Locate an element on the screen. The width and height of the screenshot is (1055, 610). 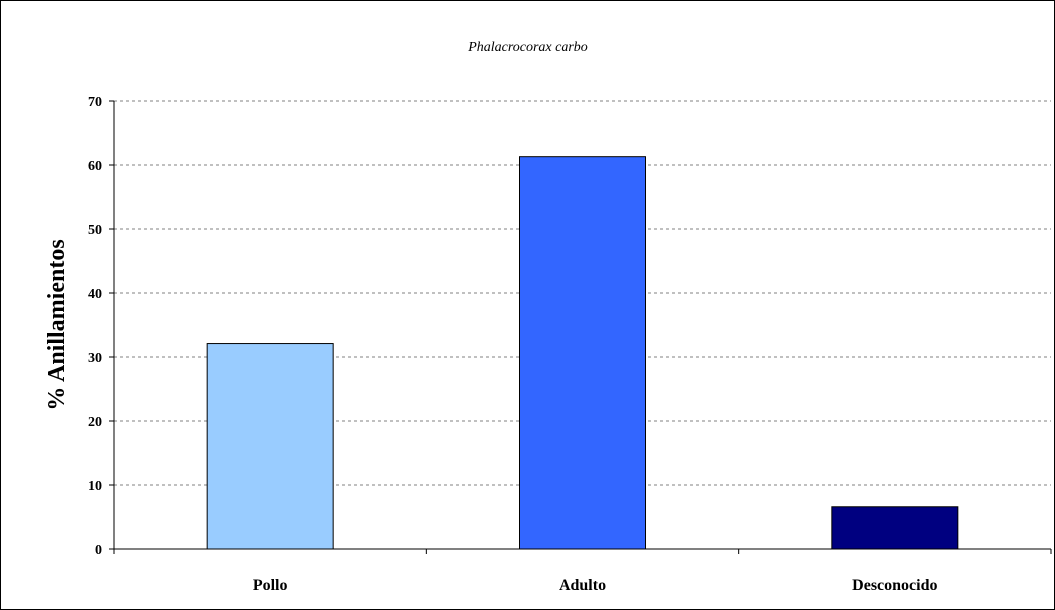
y-tick-label-70: 70 is located at coordinates (95, 102).